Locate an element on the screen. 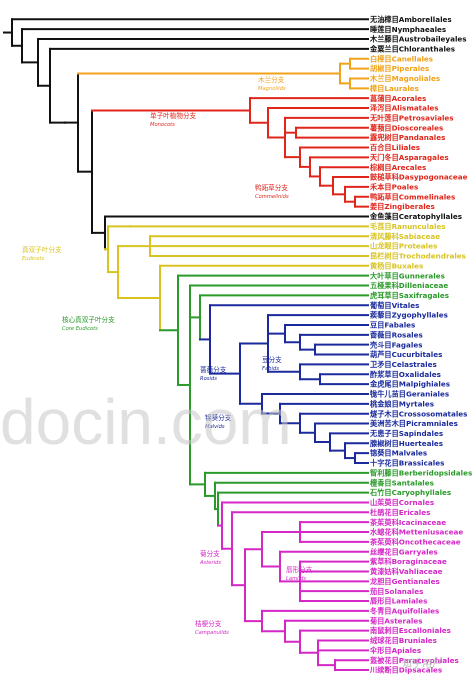  leaf-label: 虎耳草目Saxifragales is located at coordinates (409, 295).